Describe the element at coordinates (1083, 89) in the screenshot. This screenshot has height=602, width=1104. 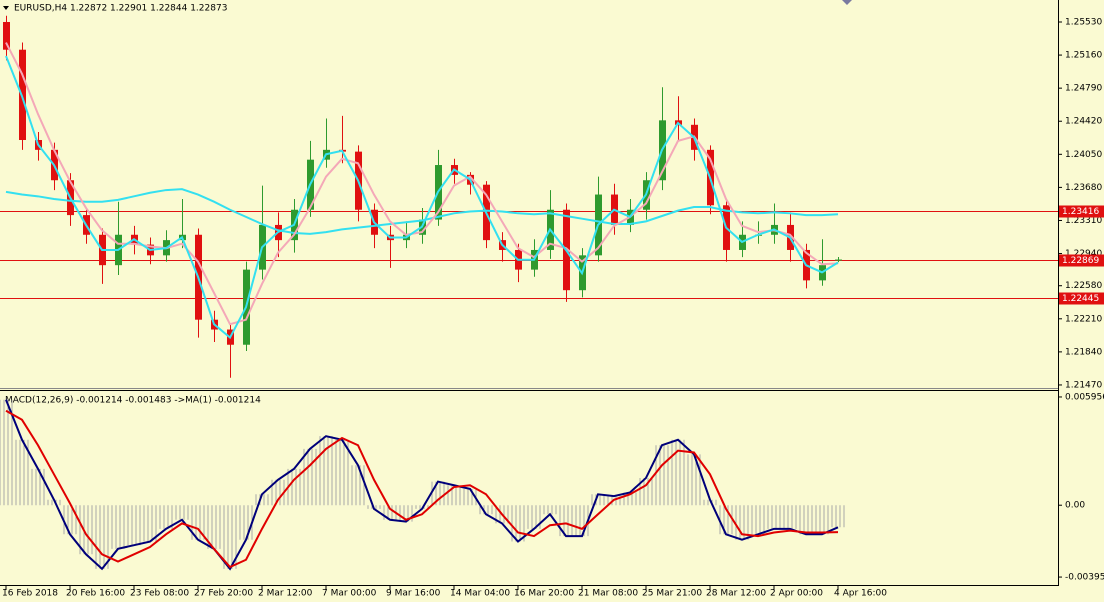
I see `y-tick-label: 1.24790` at that location.